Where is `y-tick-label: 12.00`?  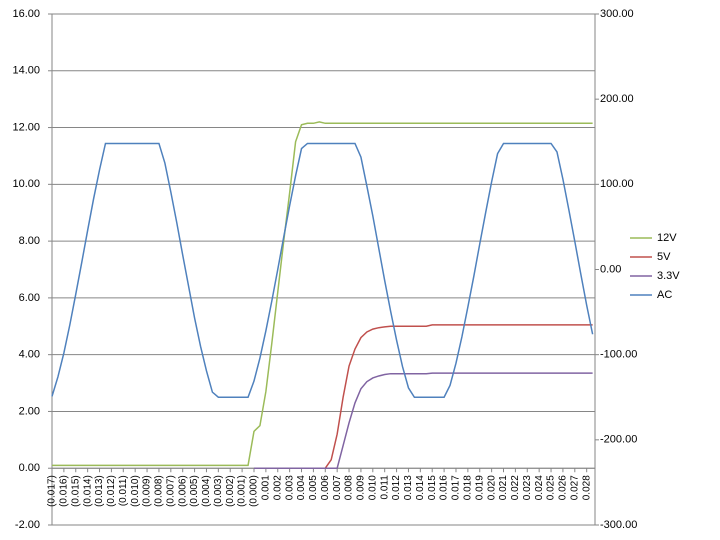
y-tick-label: 12.00 is located at coordinates (26, 127).